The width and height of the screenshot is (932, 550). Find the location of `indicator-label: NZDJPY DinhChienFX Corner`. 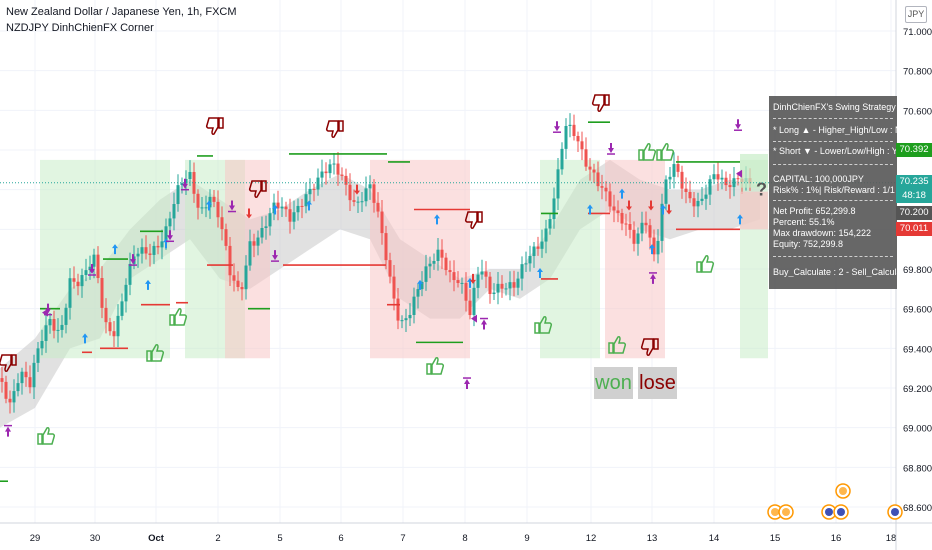

indicator-label: NZDJPY DinhChienFX Corner is located at coordinates (80, 28).